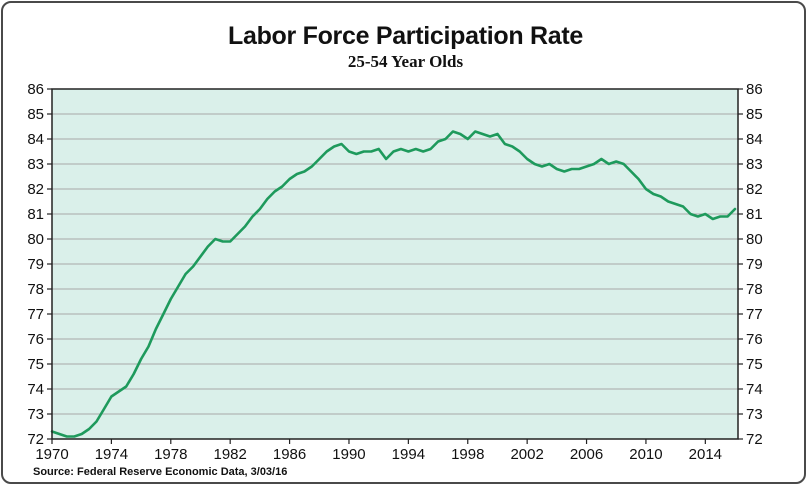 This screenshot has width=811, height=488. I want to click on y-tick-label-left: 78, so click(35, 289).